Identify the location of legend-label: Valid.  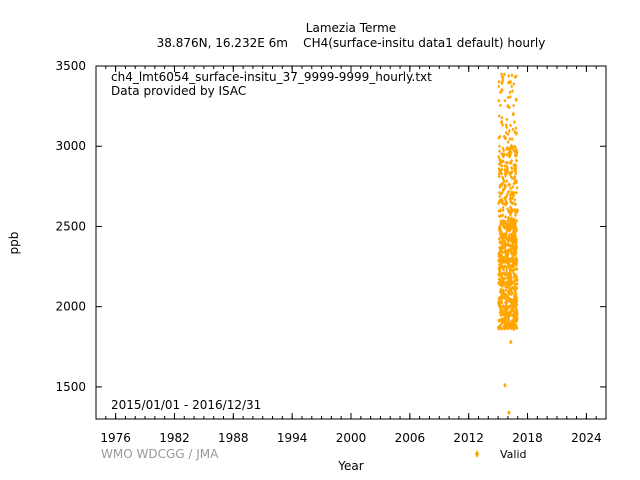
(513, 454).